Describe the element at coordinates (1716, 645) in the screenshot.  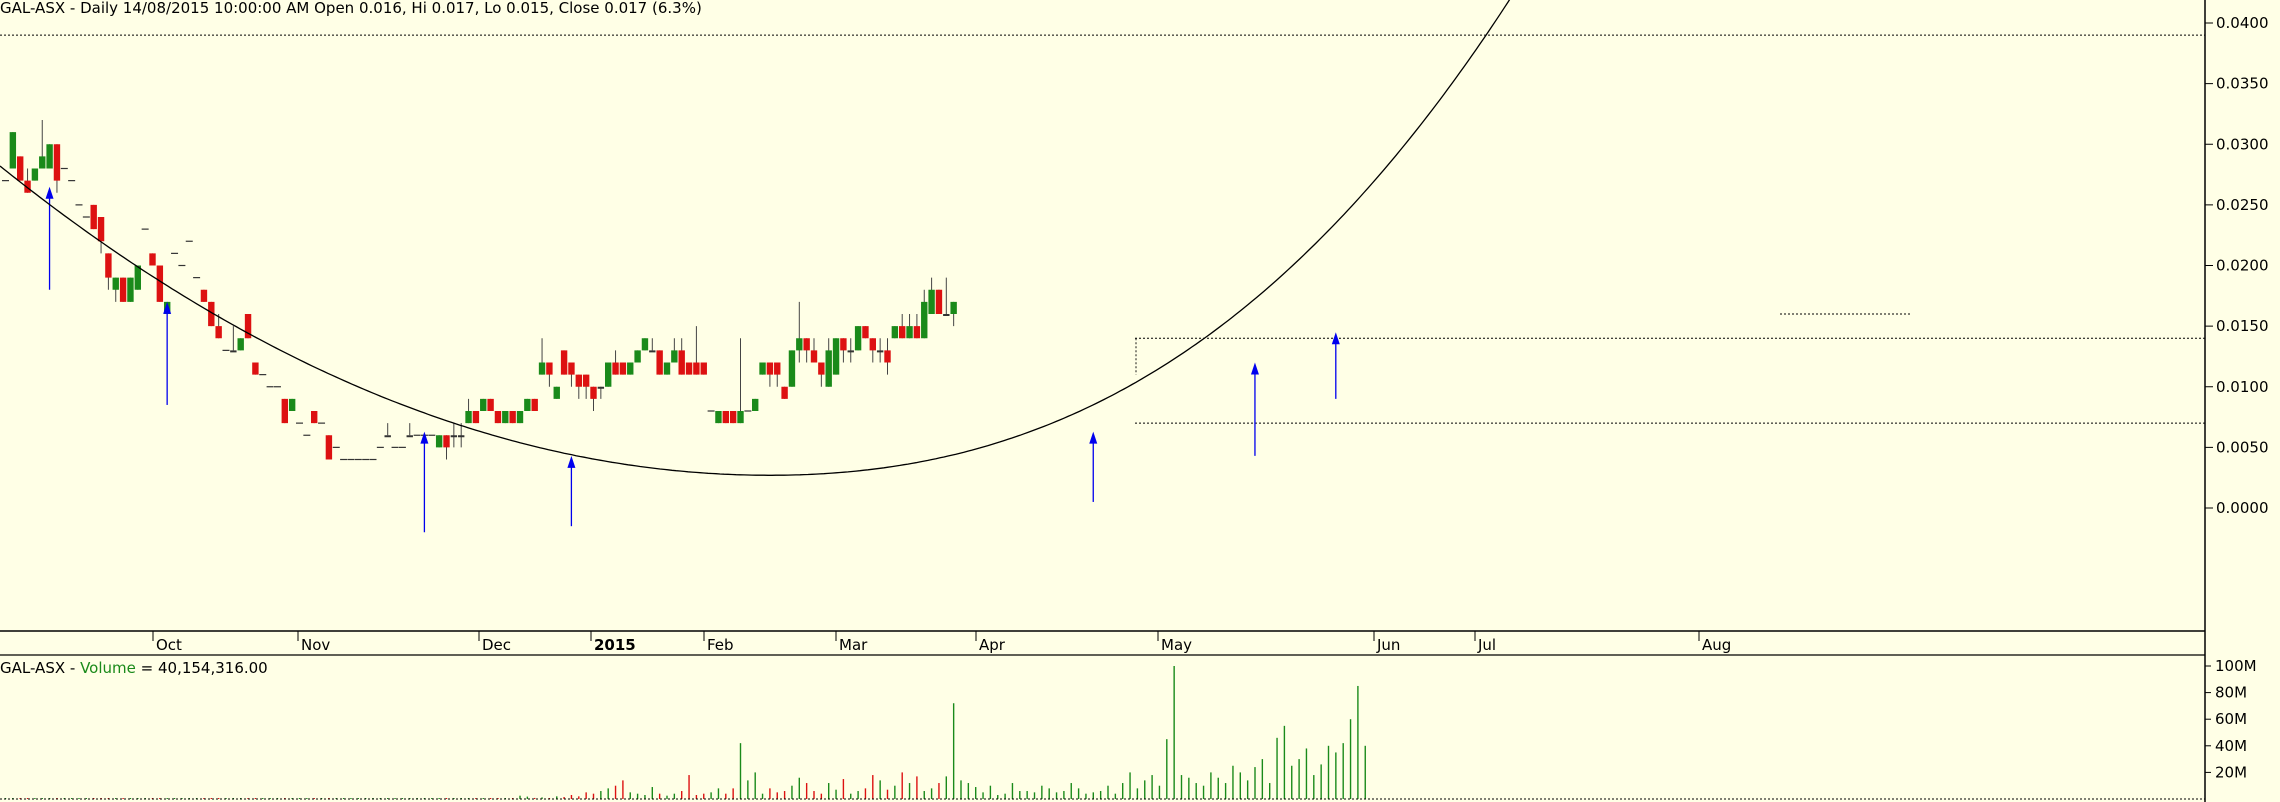
I see `x-tick-label: Aug` at that location.